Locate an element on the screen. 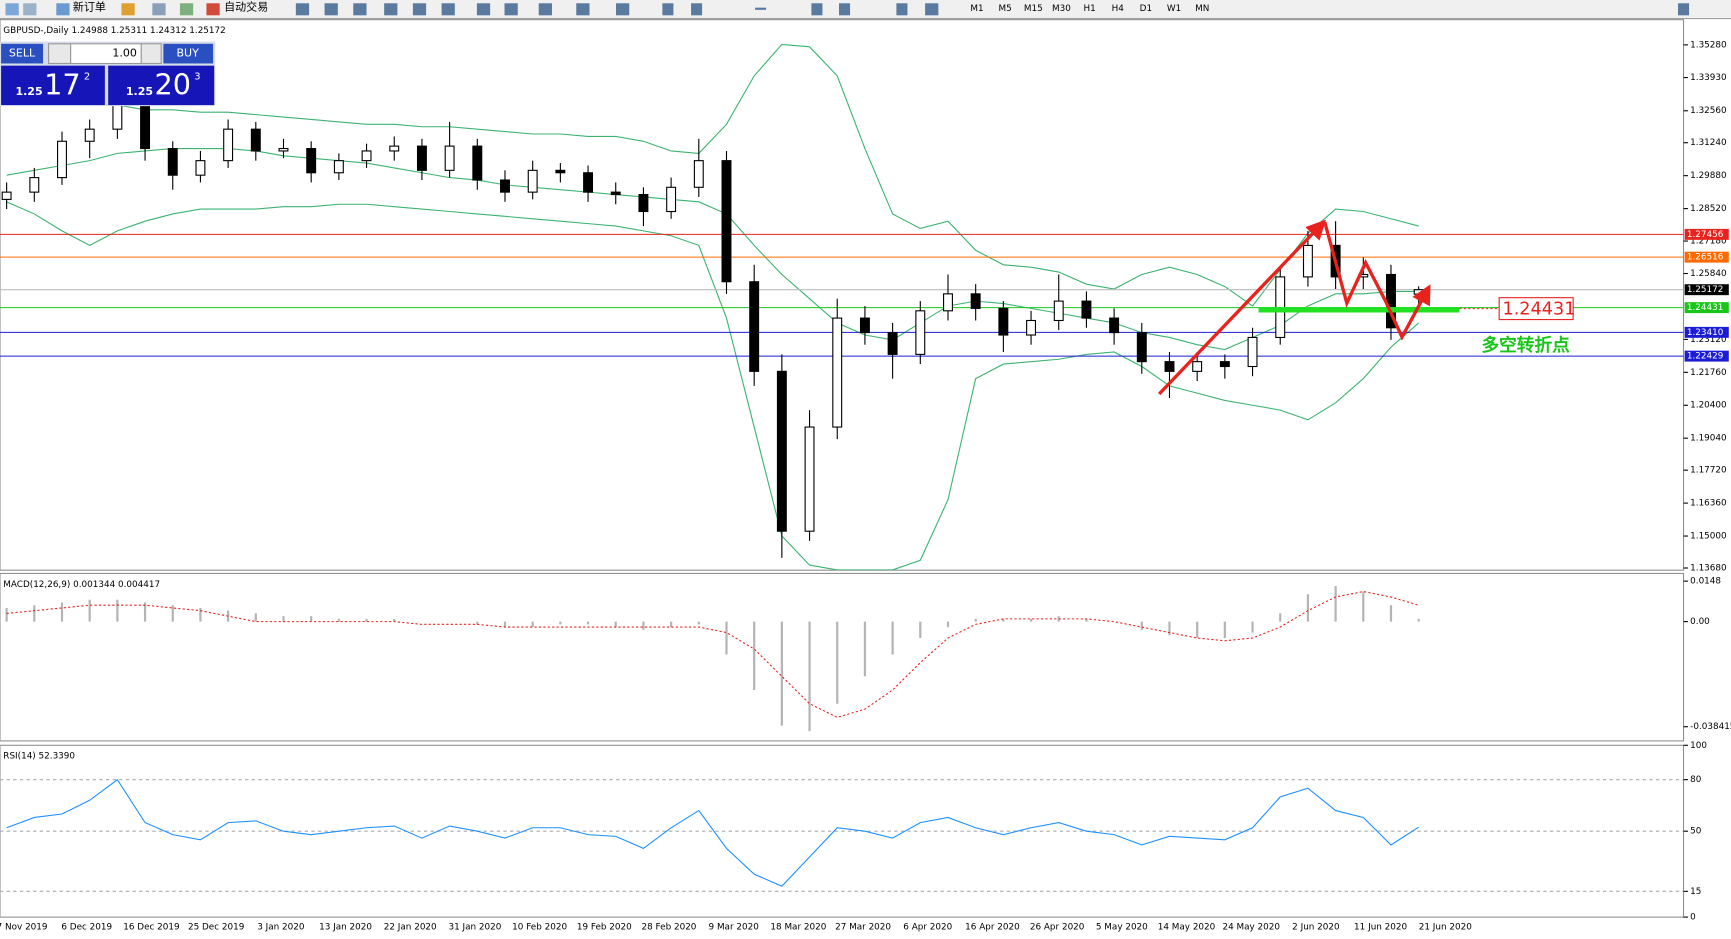 This screenshot has width=1731, height=939. x-tick-label: 7 Nov 2019 is located at coordinates (24, 927).